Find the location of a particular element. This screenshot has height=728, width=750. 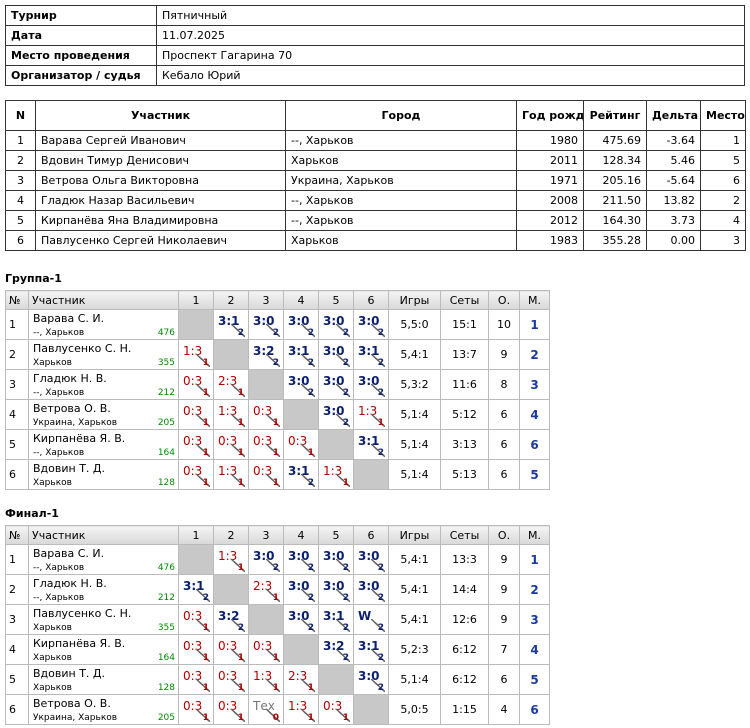

self-cell is located at coordinates (336, 444).